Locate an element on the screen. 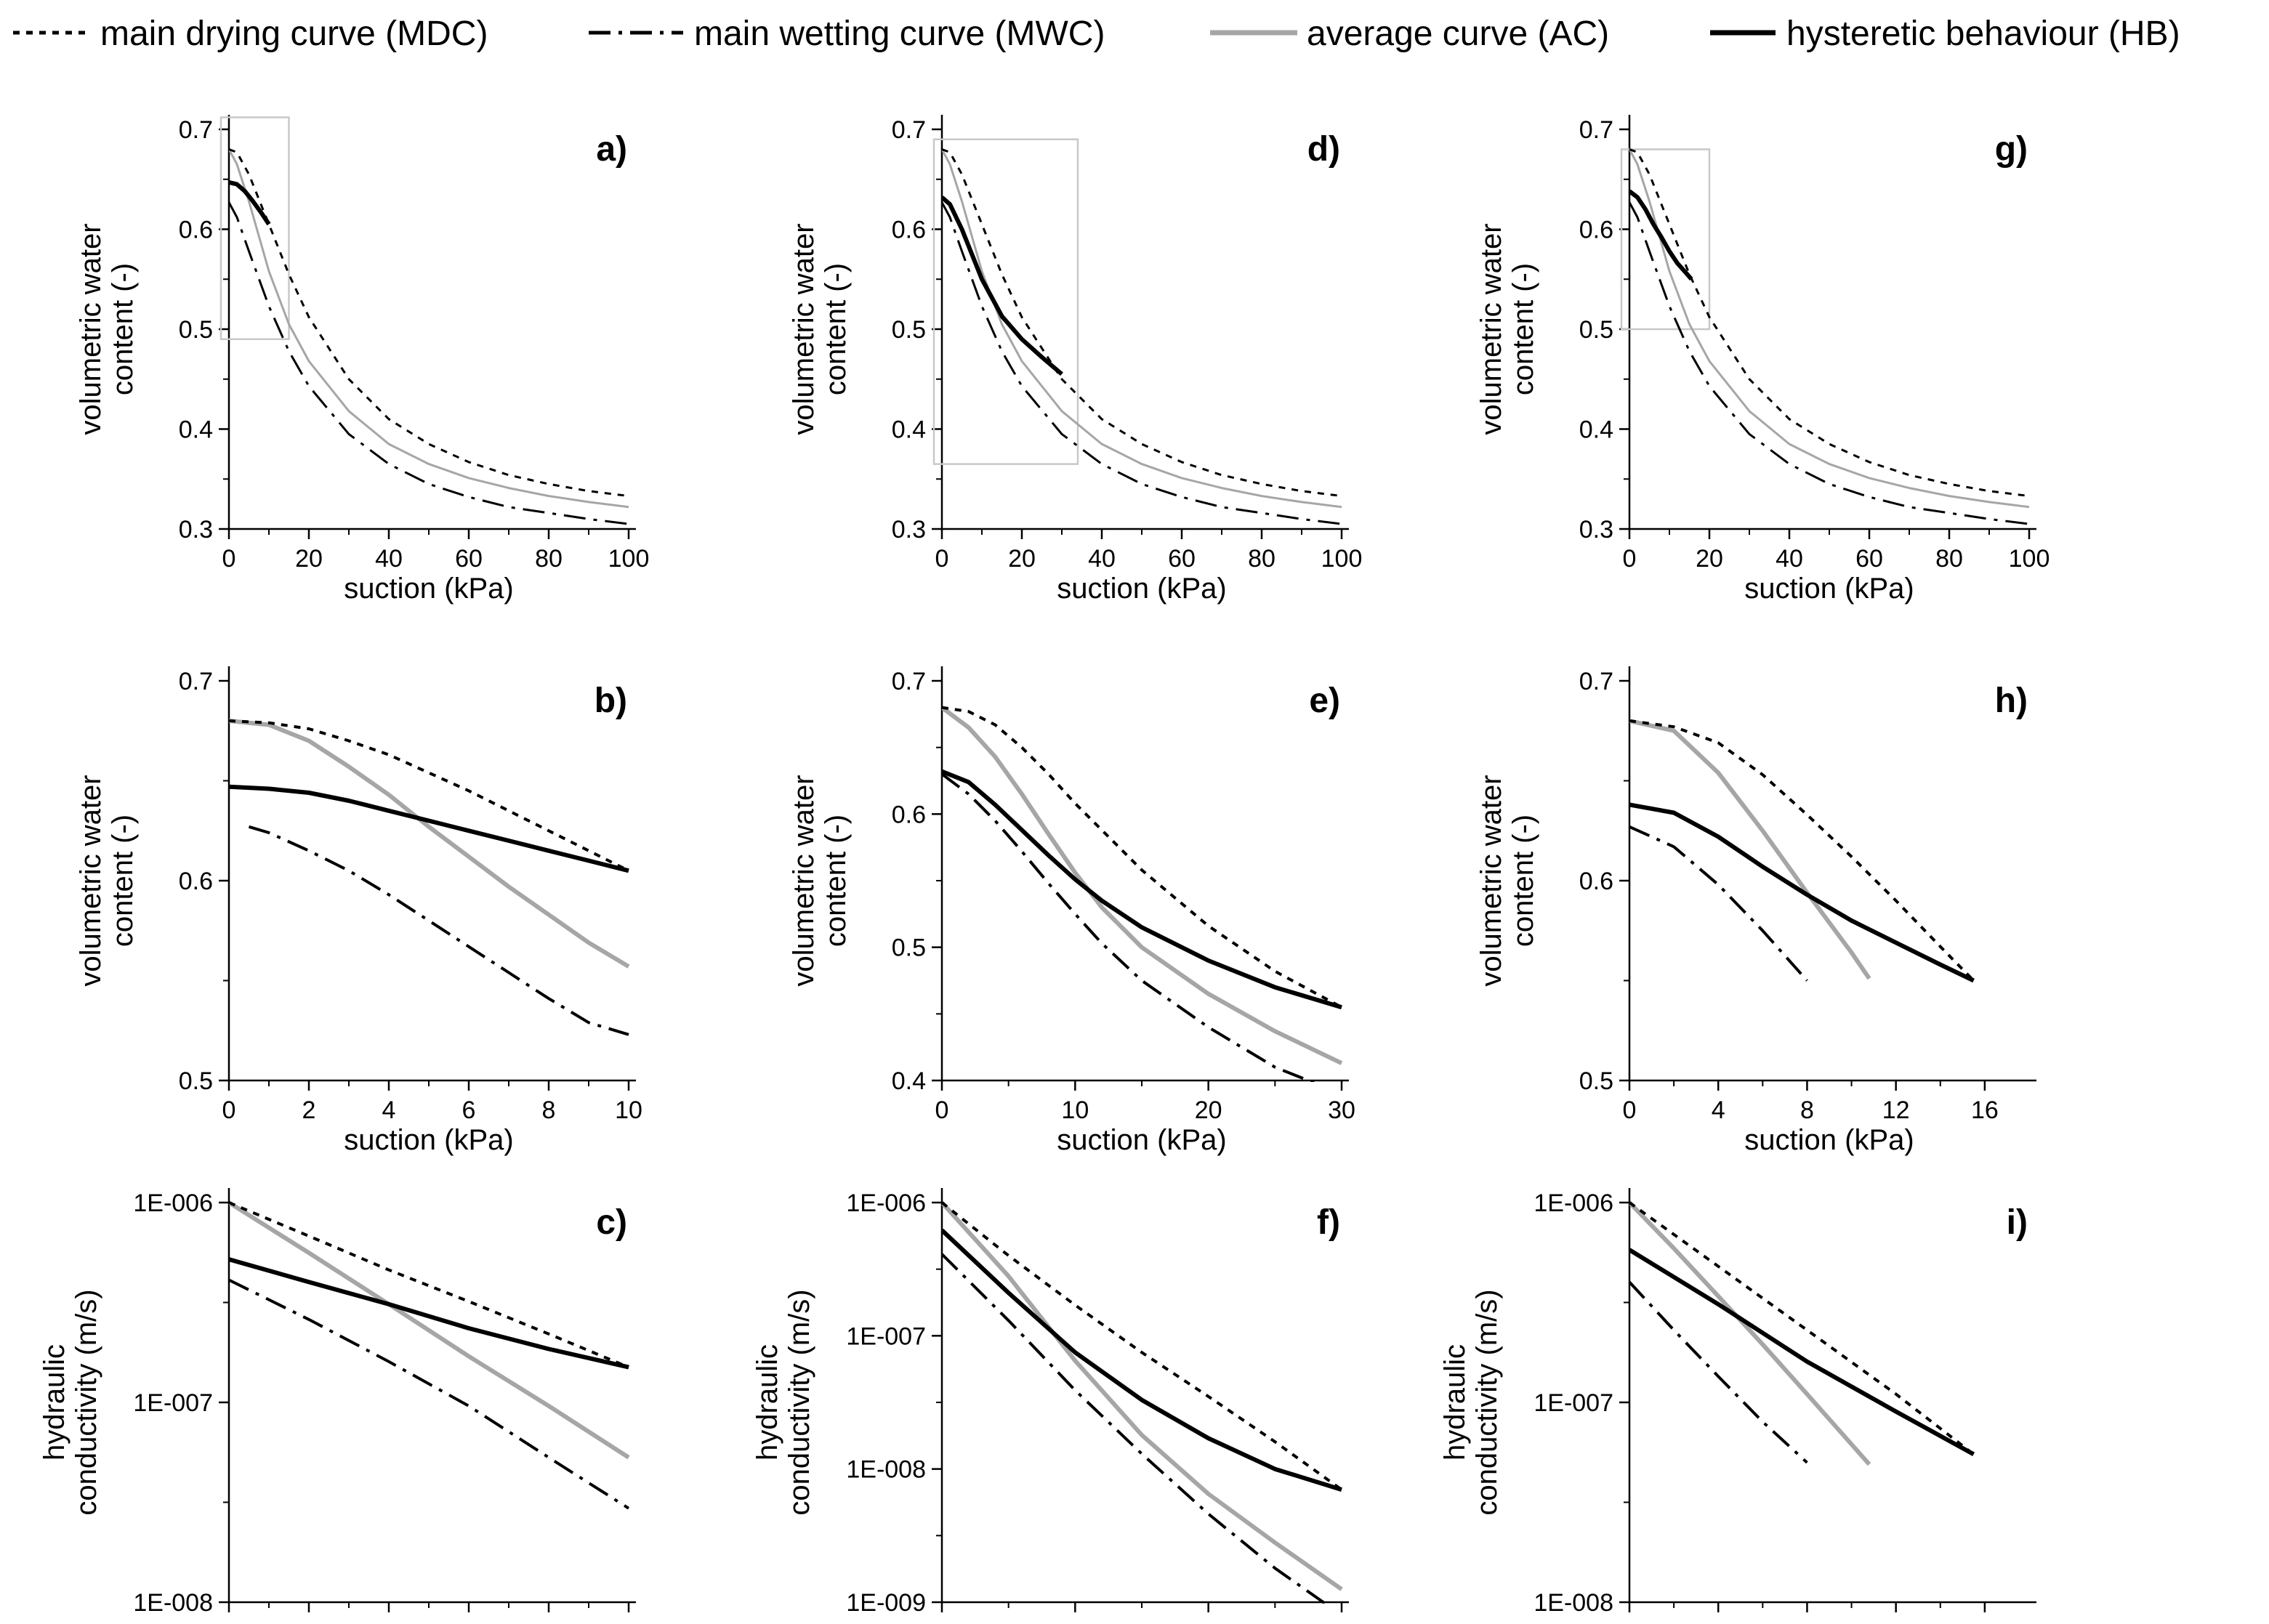 The width and height of the screenshot is (2269, 1624). panel-label: d) is located at coordinates (1324, 149).